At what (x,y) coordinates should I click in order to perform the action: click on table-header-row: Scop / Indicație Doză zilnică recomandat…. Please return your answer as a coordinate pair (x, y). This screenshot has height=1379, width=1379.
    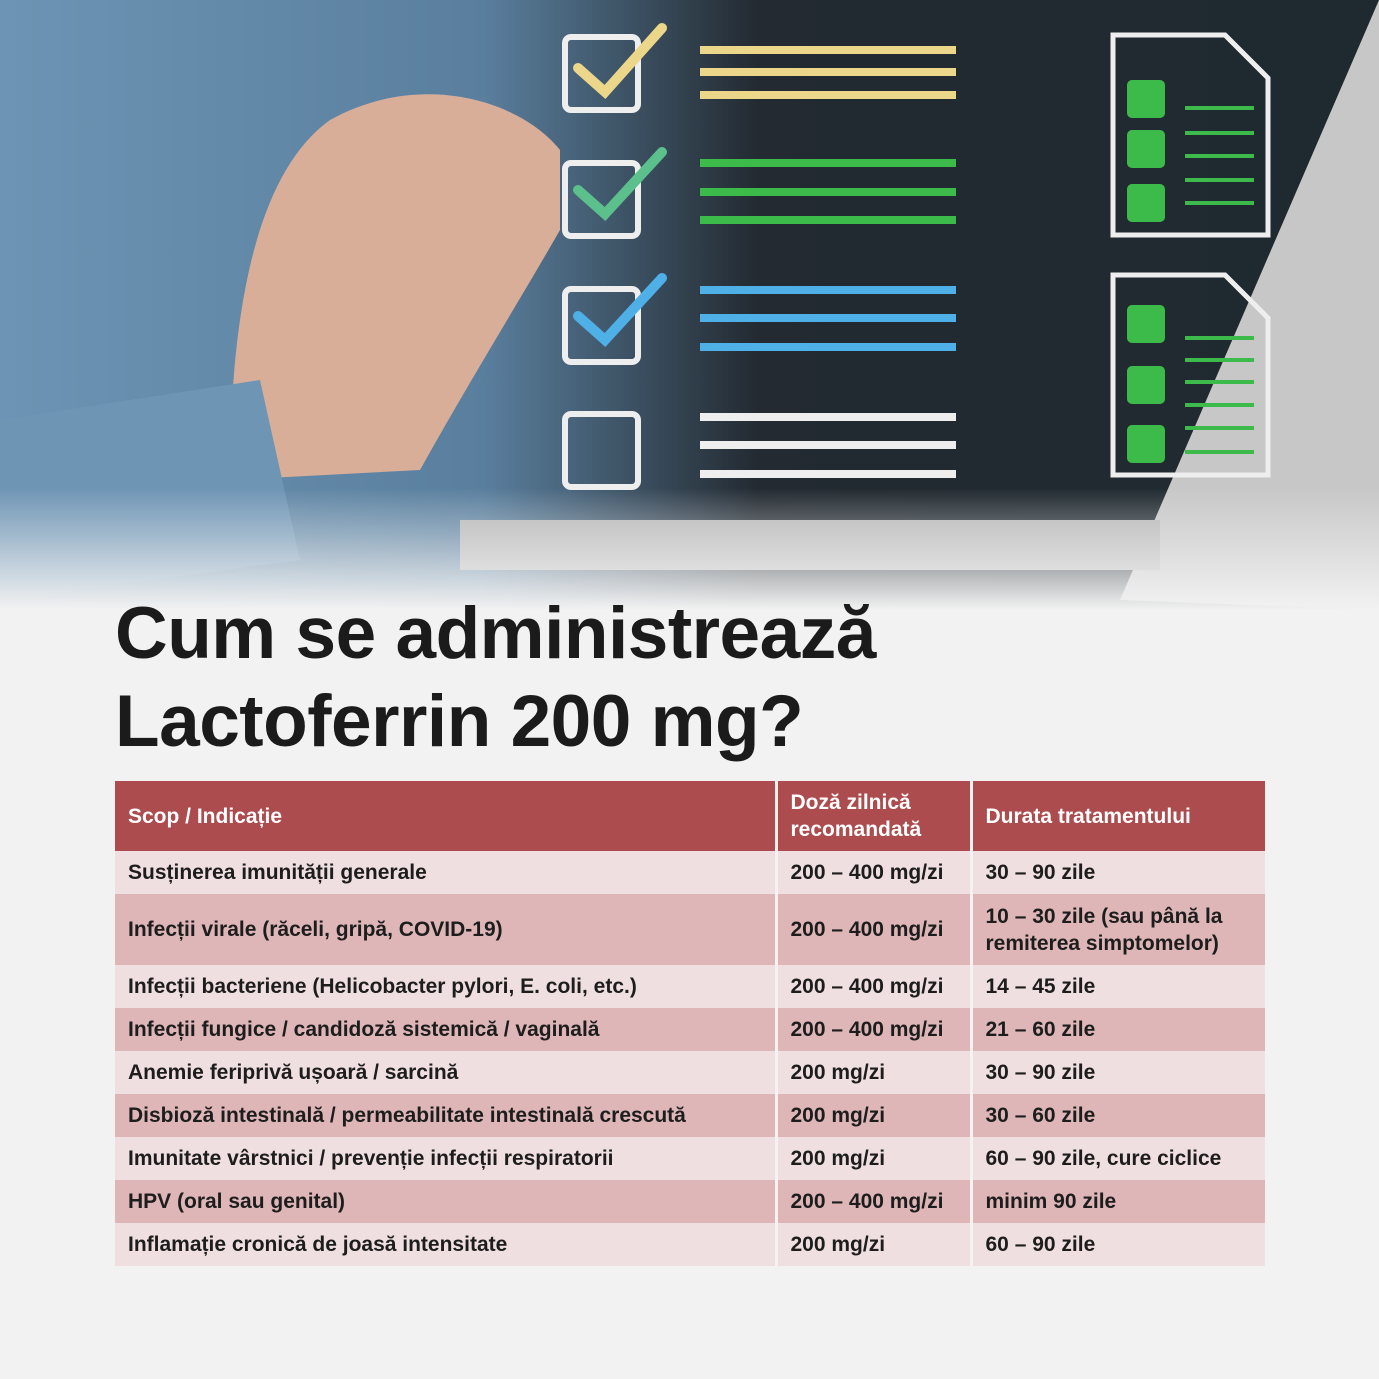
    Looking at the image, I should click on (690, 816).